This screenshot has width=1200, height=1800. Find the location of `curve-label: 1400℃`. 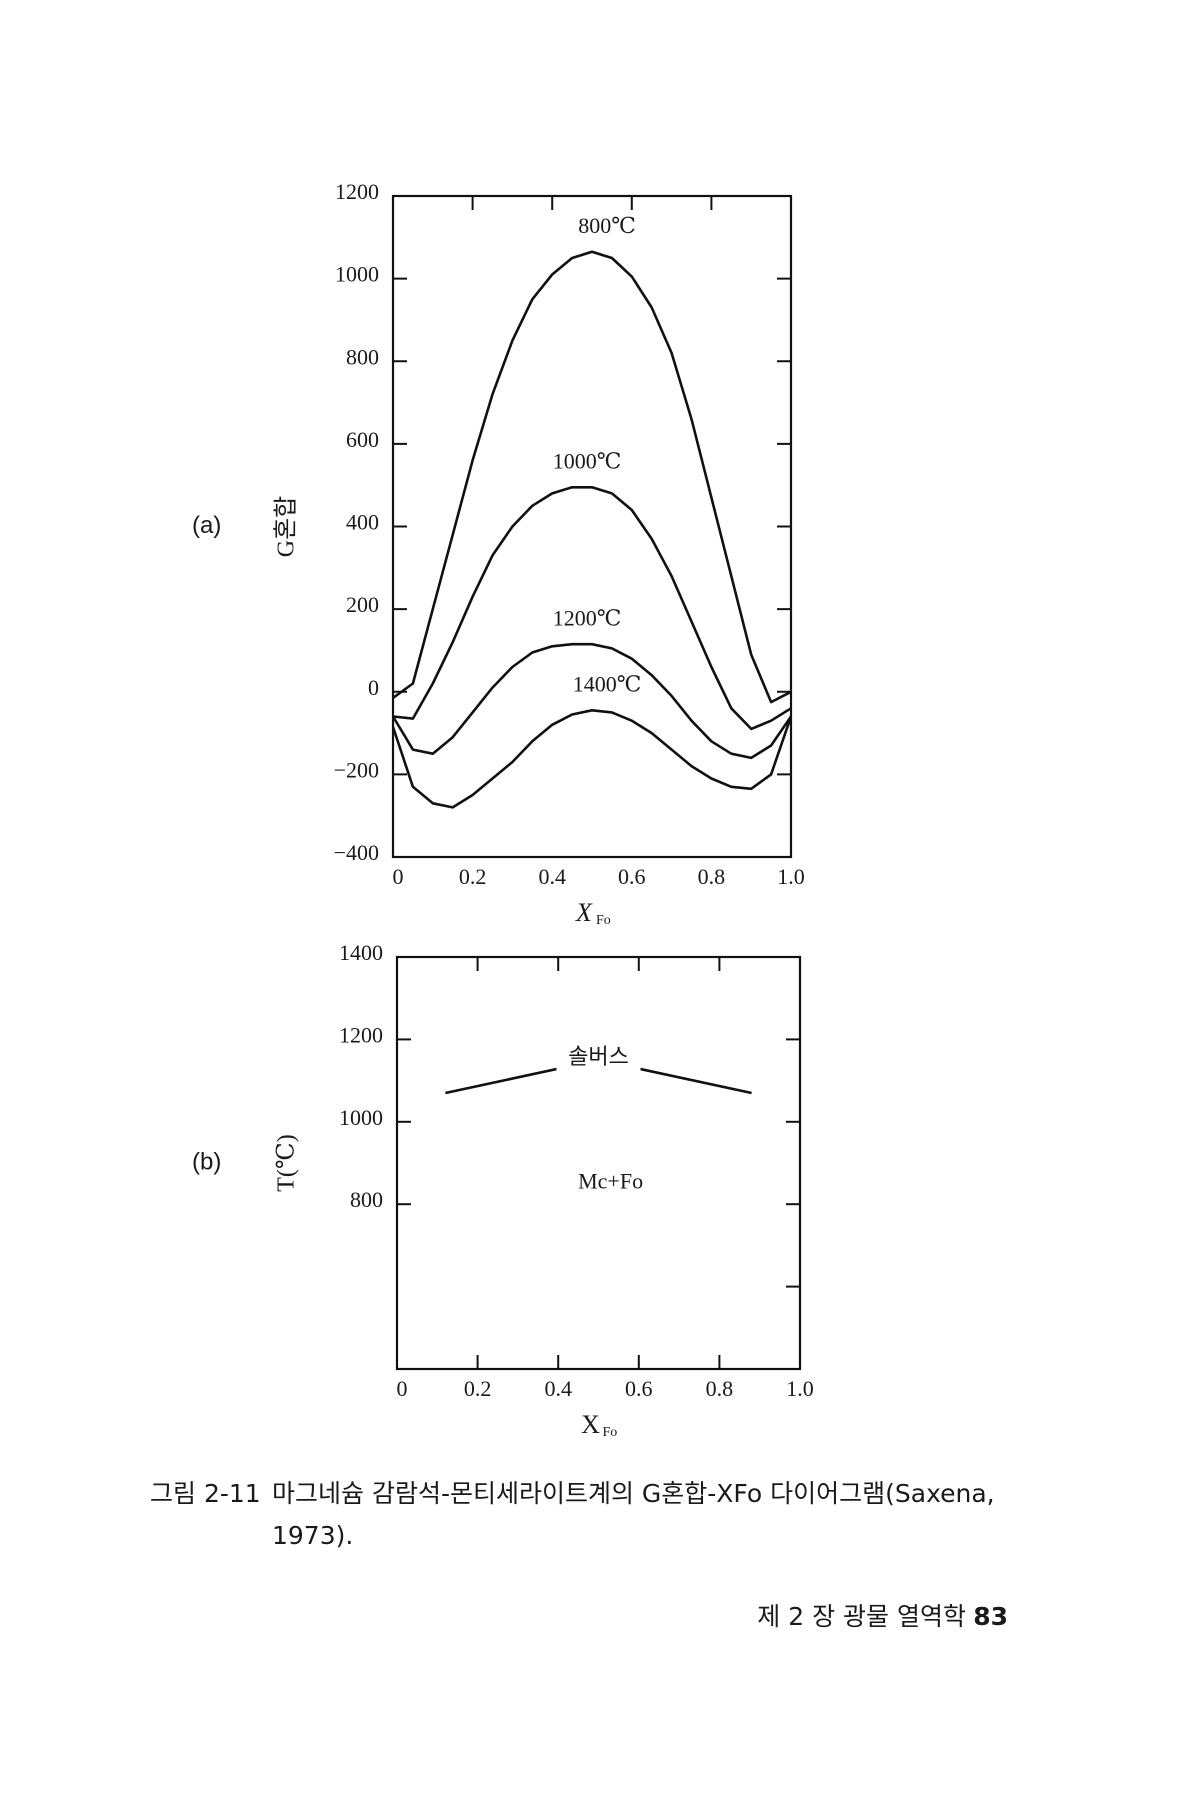

curve-label: 1400℃ is located at coordinates (607, 683).